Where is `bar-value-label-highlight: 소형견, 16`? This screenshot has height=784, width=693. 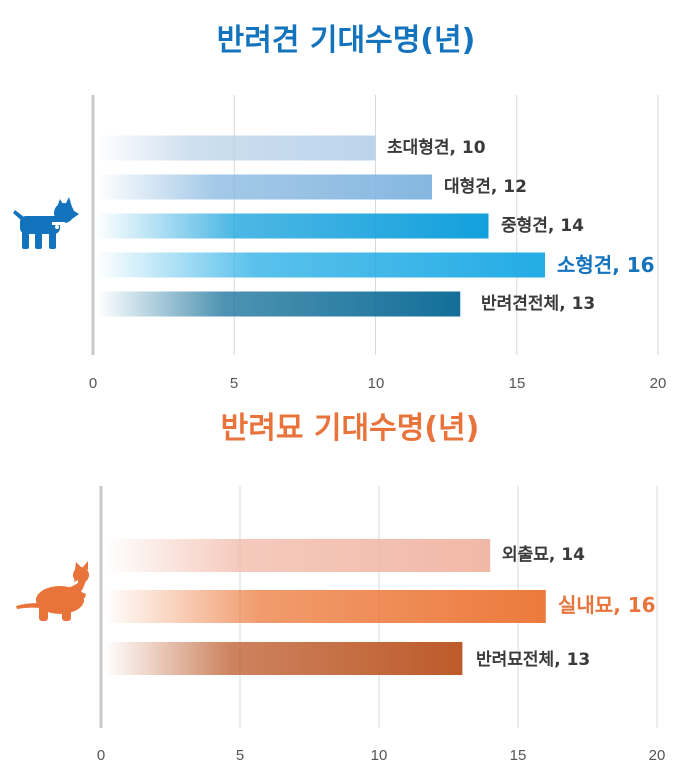 bar-value-label-highlight: 소형견, 16 is located at coordinates (606, 265).